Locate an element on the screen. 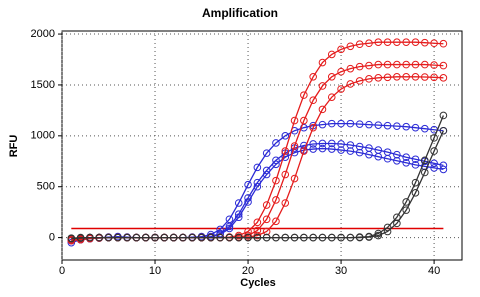 The width and height of the screenshot is (480, 297). chart-title: Amplification is located at coordinates (240, 13).